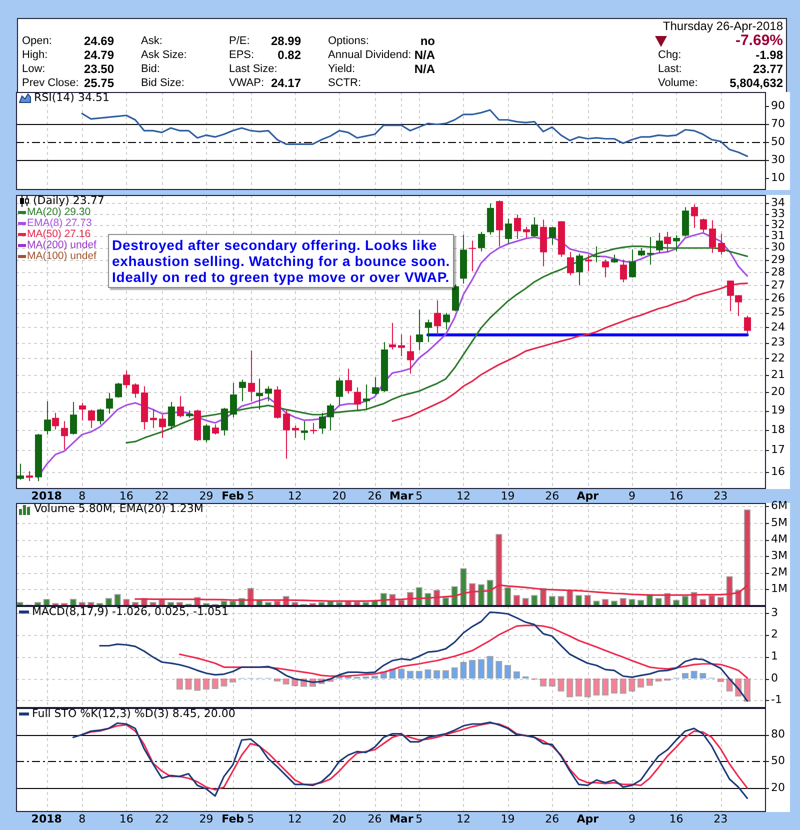 The width and height of the screenshot is (800, 830). What do you see at coordinates (778, 203) in the screenshot?
I see `y-tick-label: 34` at bounding box center [778, 203].